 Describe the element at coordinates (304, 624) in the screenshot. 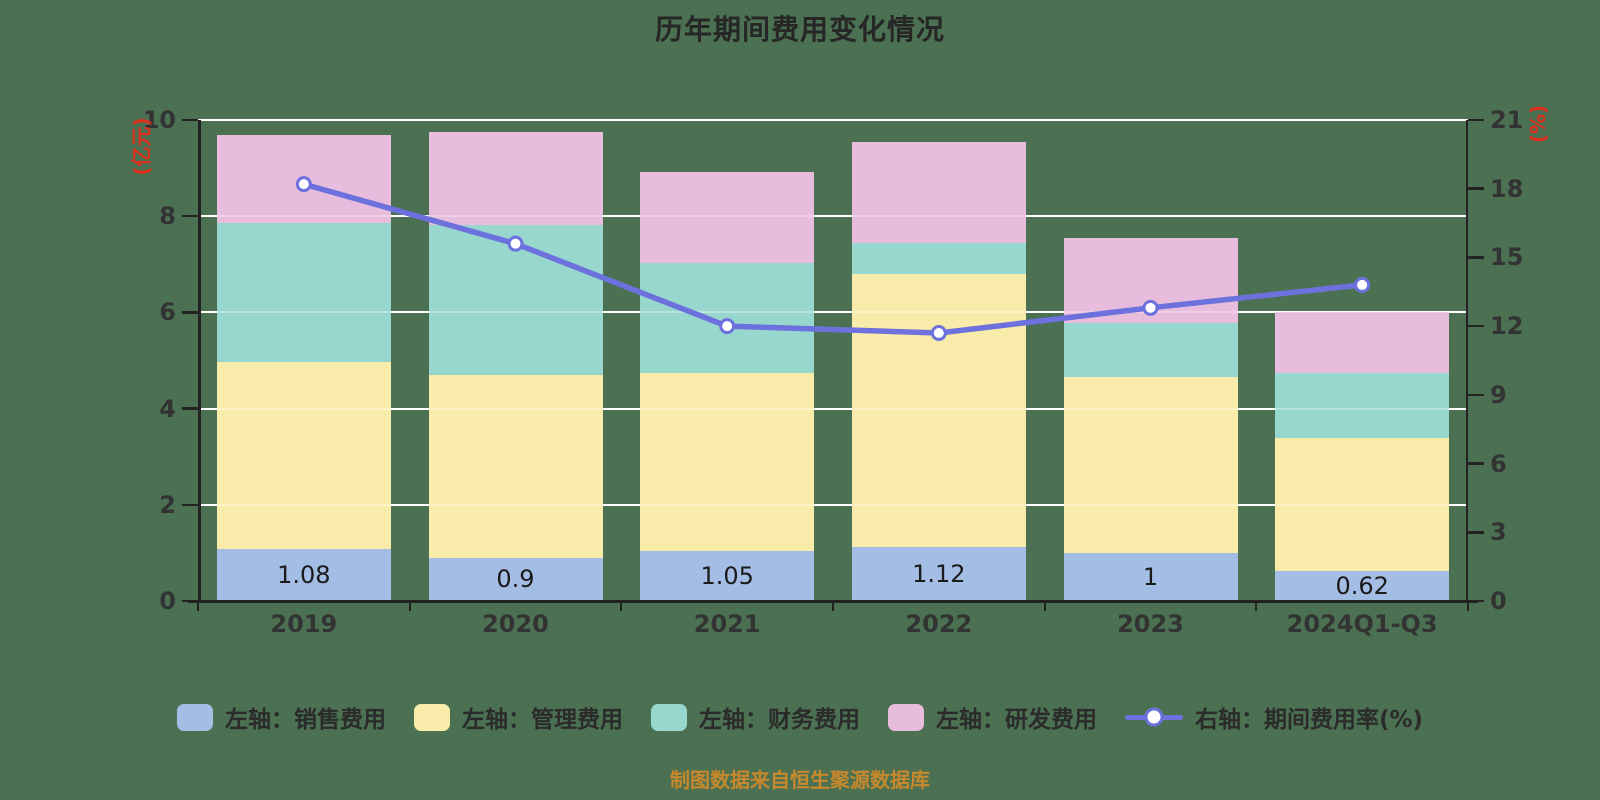

I see `x-axis-label: 2019` at that location.